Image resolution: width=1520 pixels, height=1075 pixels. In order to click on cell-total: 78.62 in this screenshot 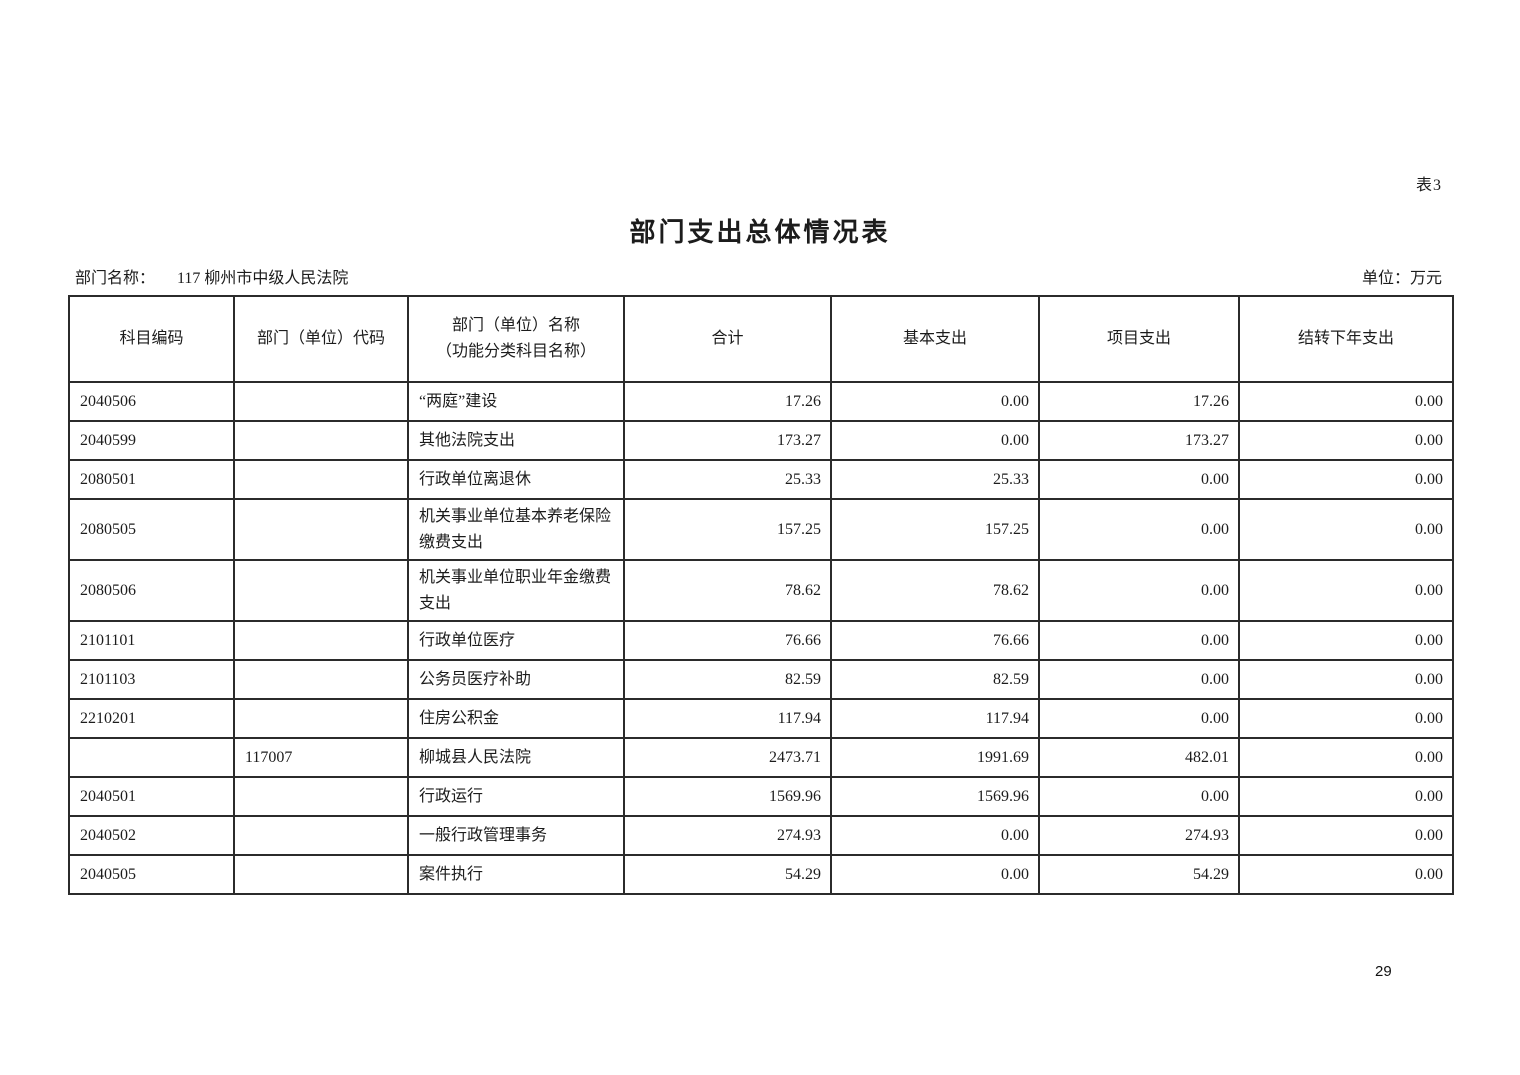, I will do `click(727, 591)`.